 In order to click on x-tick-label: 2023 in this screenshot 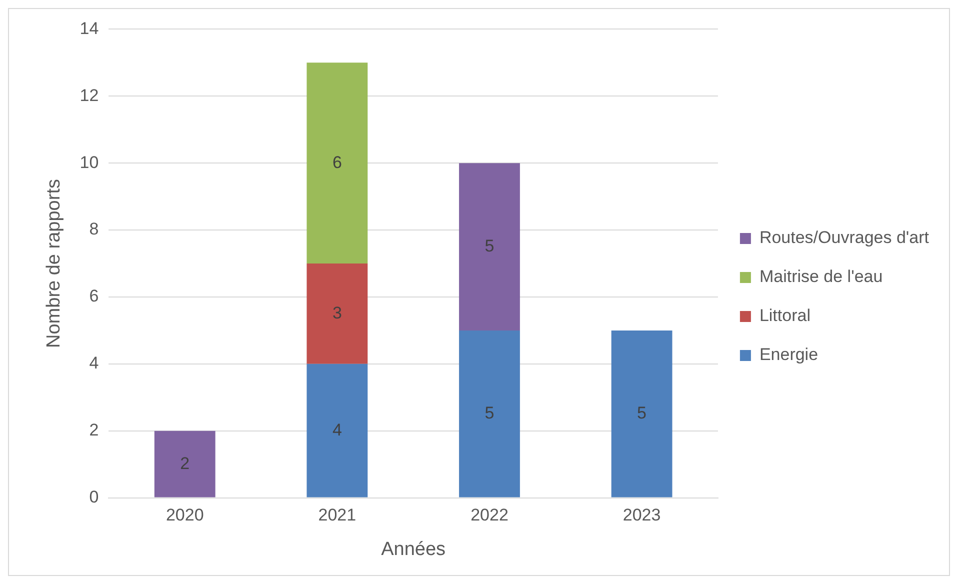, I will do `click(641, 515)`.